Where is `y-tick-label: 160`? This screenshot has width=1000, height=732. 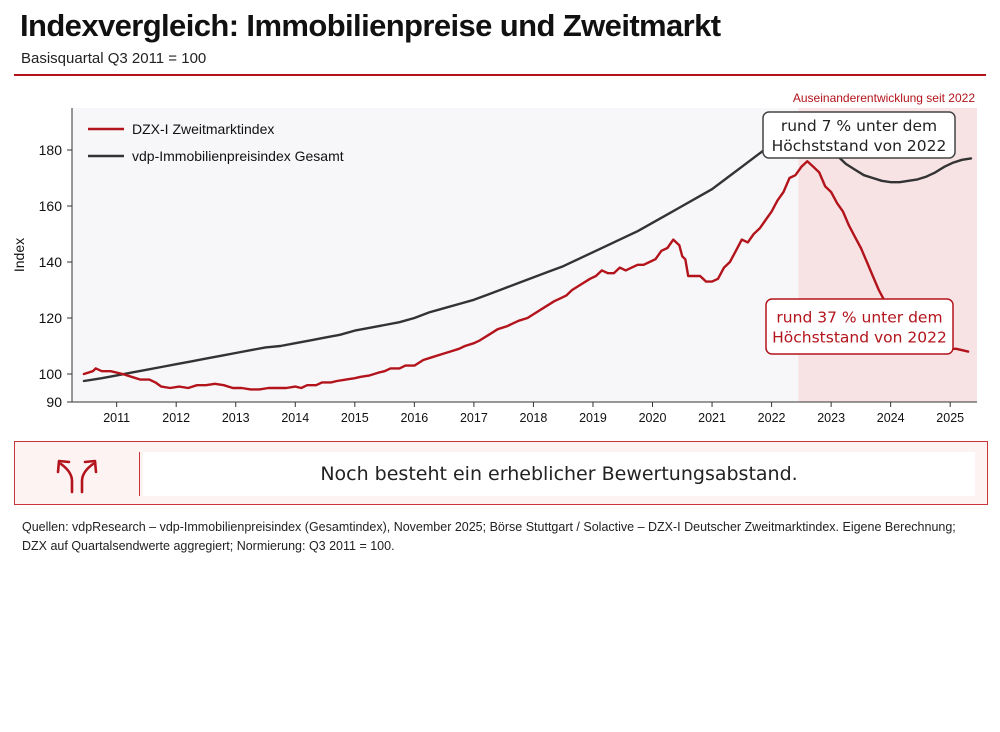 y-tick-label: 160 is located at coordinates (51, 206).